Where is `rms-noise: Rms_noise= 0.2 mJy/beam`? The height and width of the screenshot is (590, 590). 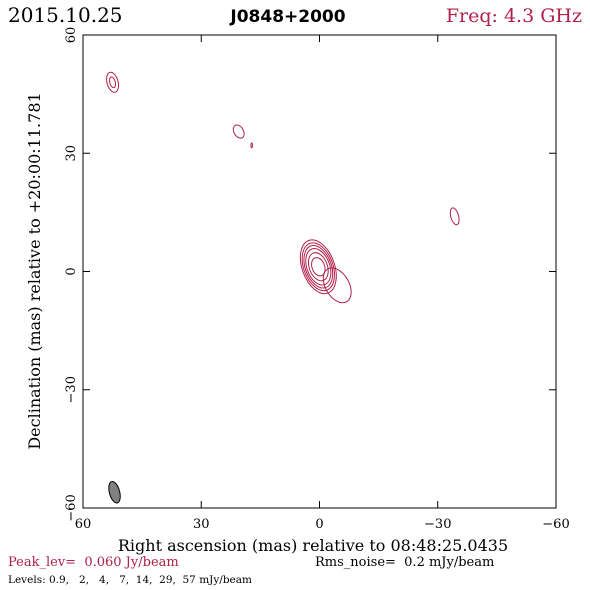 rms-noise: Rms_noise= 0.2 mJy/beam is located at coordinates (404, 562).